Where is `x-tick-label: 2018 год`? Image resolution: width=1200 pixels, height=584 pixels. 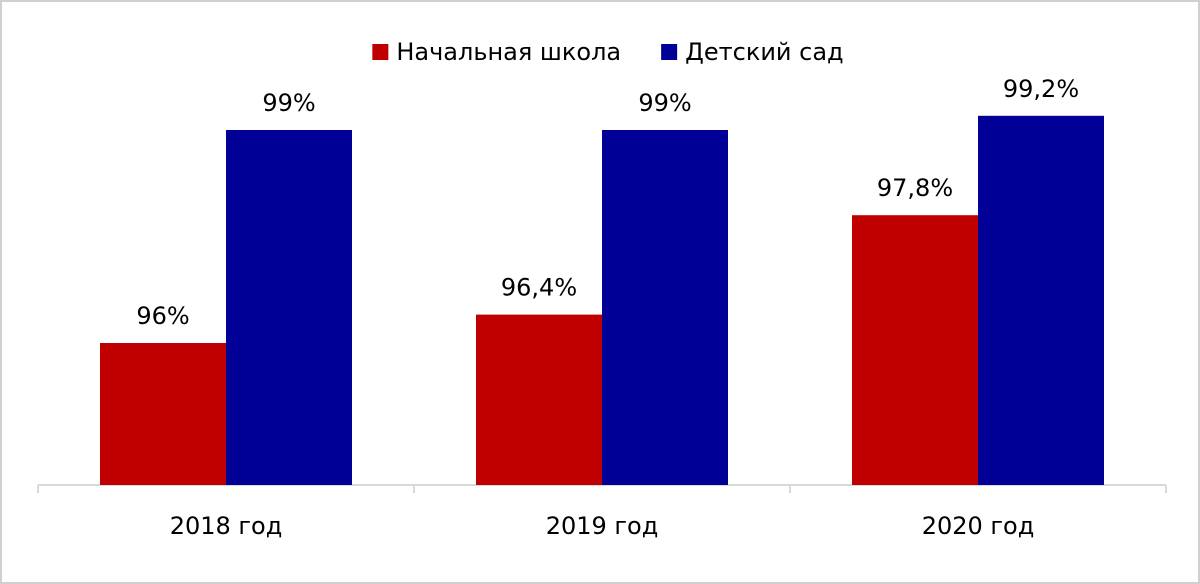
x-tick-label: 2018 год is located at coordinates (226, 526).